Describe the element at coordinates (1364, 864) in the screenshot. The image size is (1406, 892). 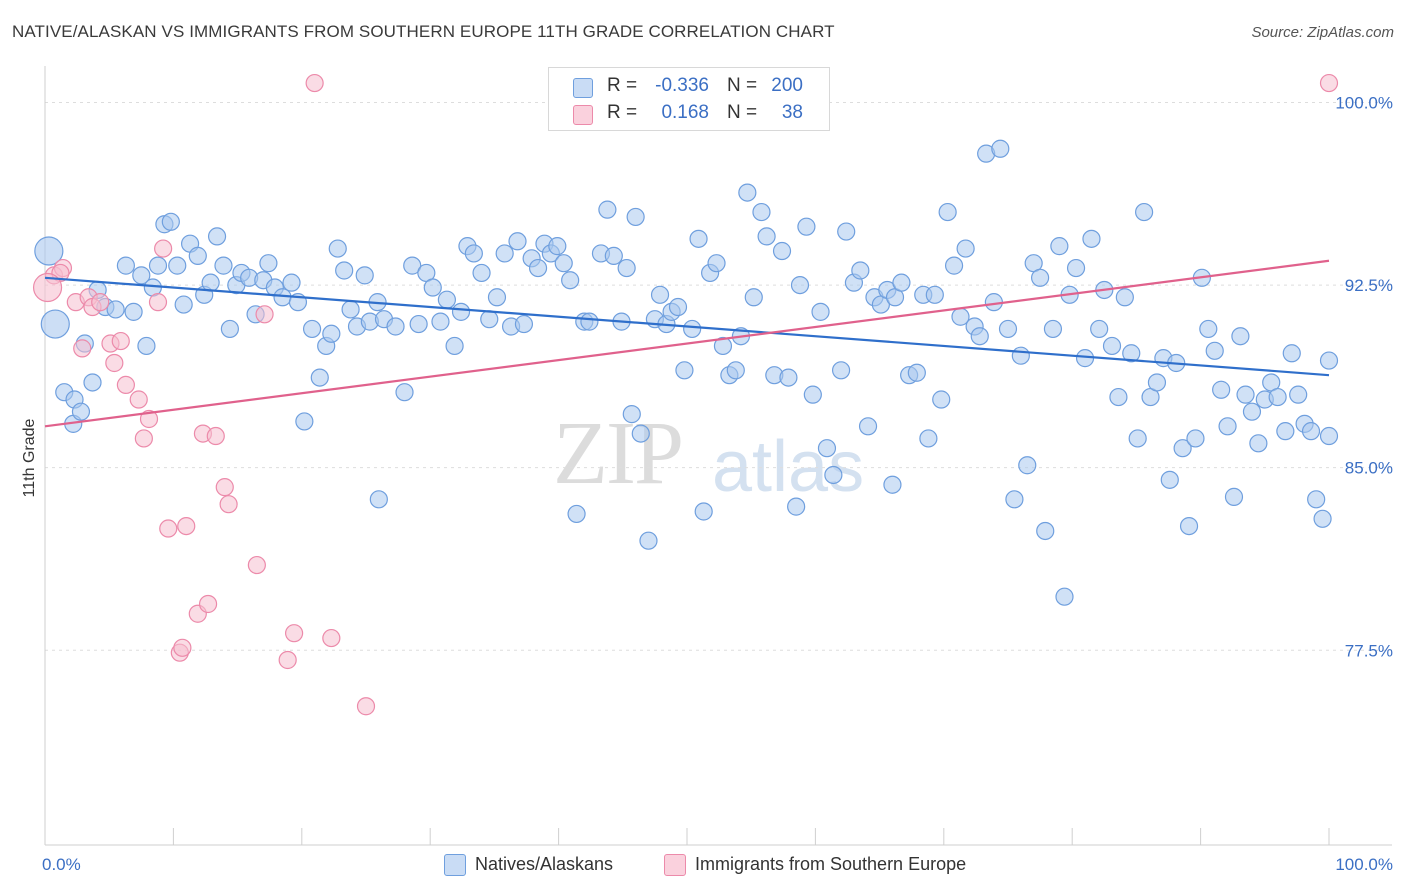
I see `x-tick-label-right: 100.0%` at that location.